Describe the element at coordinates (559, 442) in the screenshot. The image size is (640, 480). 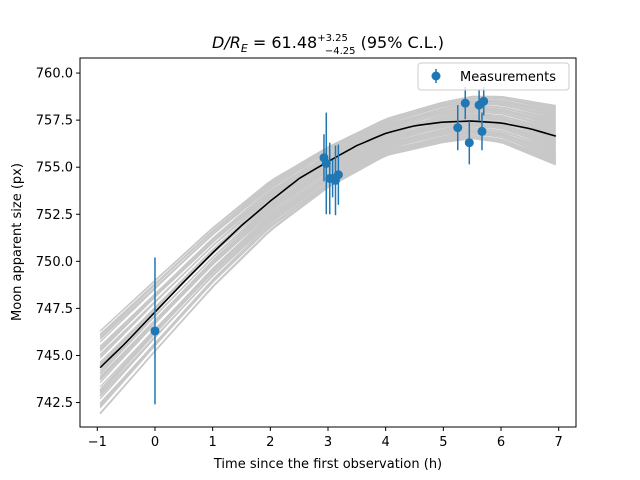
I see `x-tick-label: 7` at that location.